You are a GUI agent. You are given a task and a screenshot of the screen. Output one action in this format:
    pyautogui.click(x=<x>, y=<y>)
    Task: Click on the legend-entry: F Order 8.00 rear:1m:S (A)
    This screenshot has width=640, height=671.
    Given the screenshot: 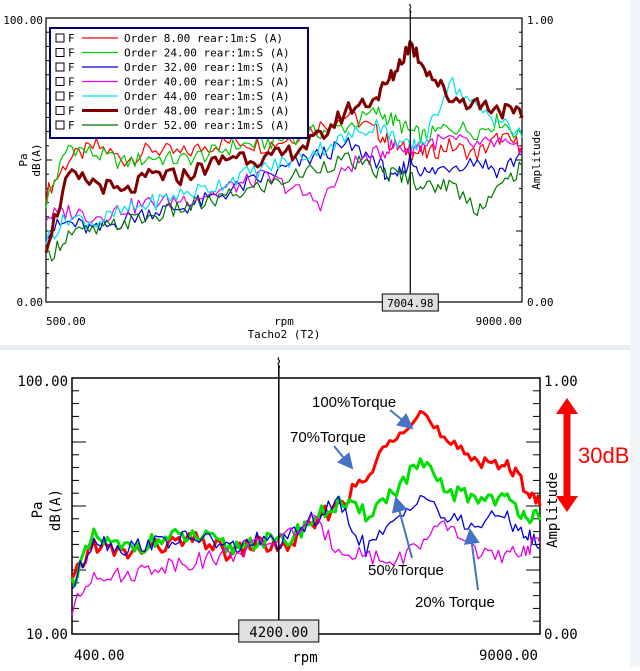 What is the action you would take?
    pyautogui.click(x=169, y=38)
    